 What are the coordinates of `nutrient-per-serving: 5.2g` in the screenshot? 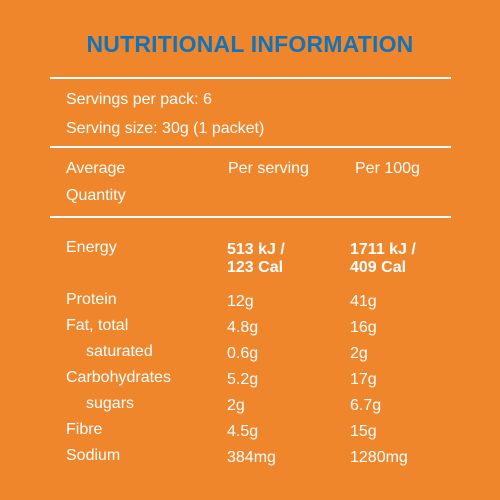 It's located at (243, 379).